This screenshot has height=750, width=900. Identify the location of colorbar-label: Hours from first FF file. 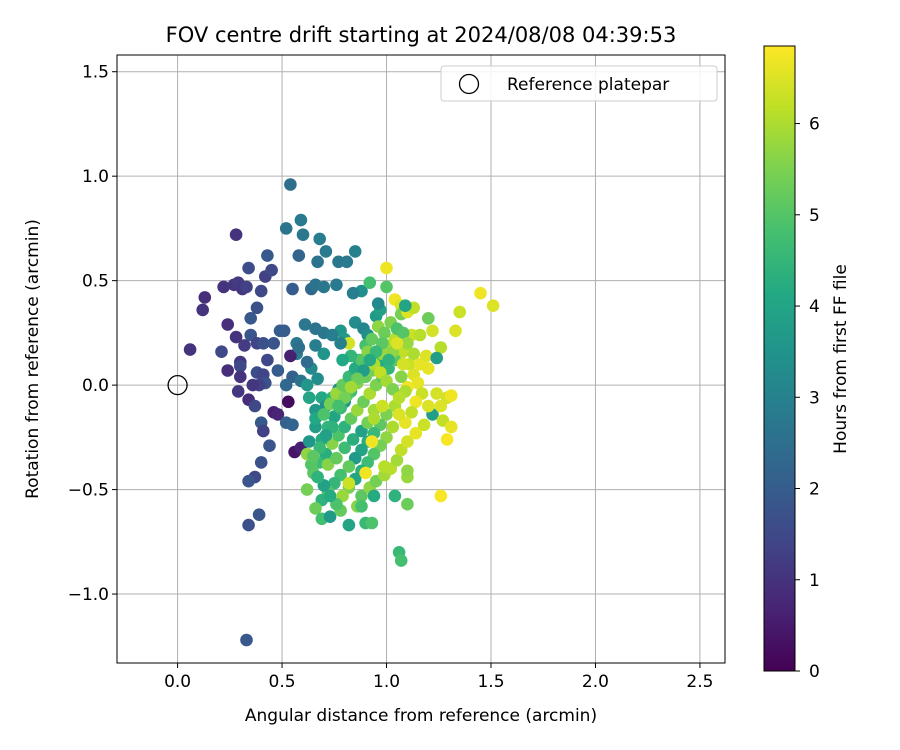
(841, 359).